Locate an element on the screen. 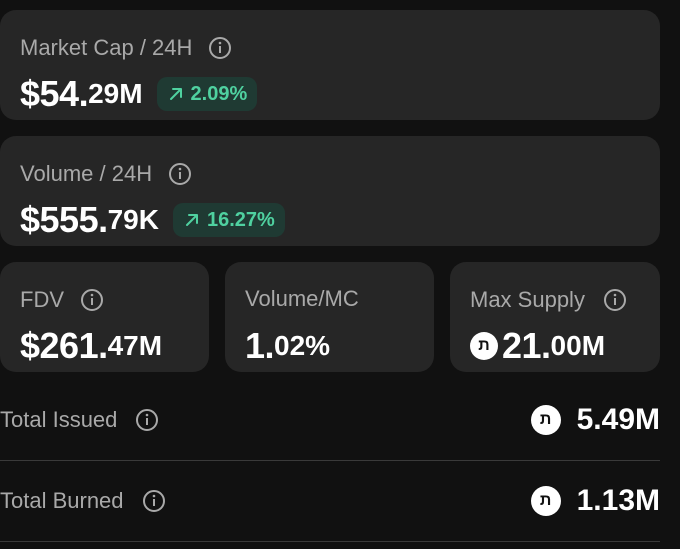 This screenshot has width=680, height=549. total-issued-row: Total Issued ת 5.49M is located at coordinates (330, 420).